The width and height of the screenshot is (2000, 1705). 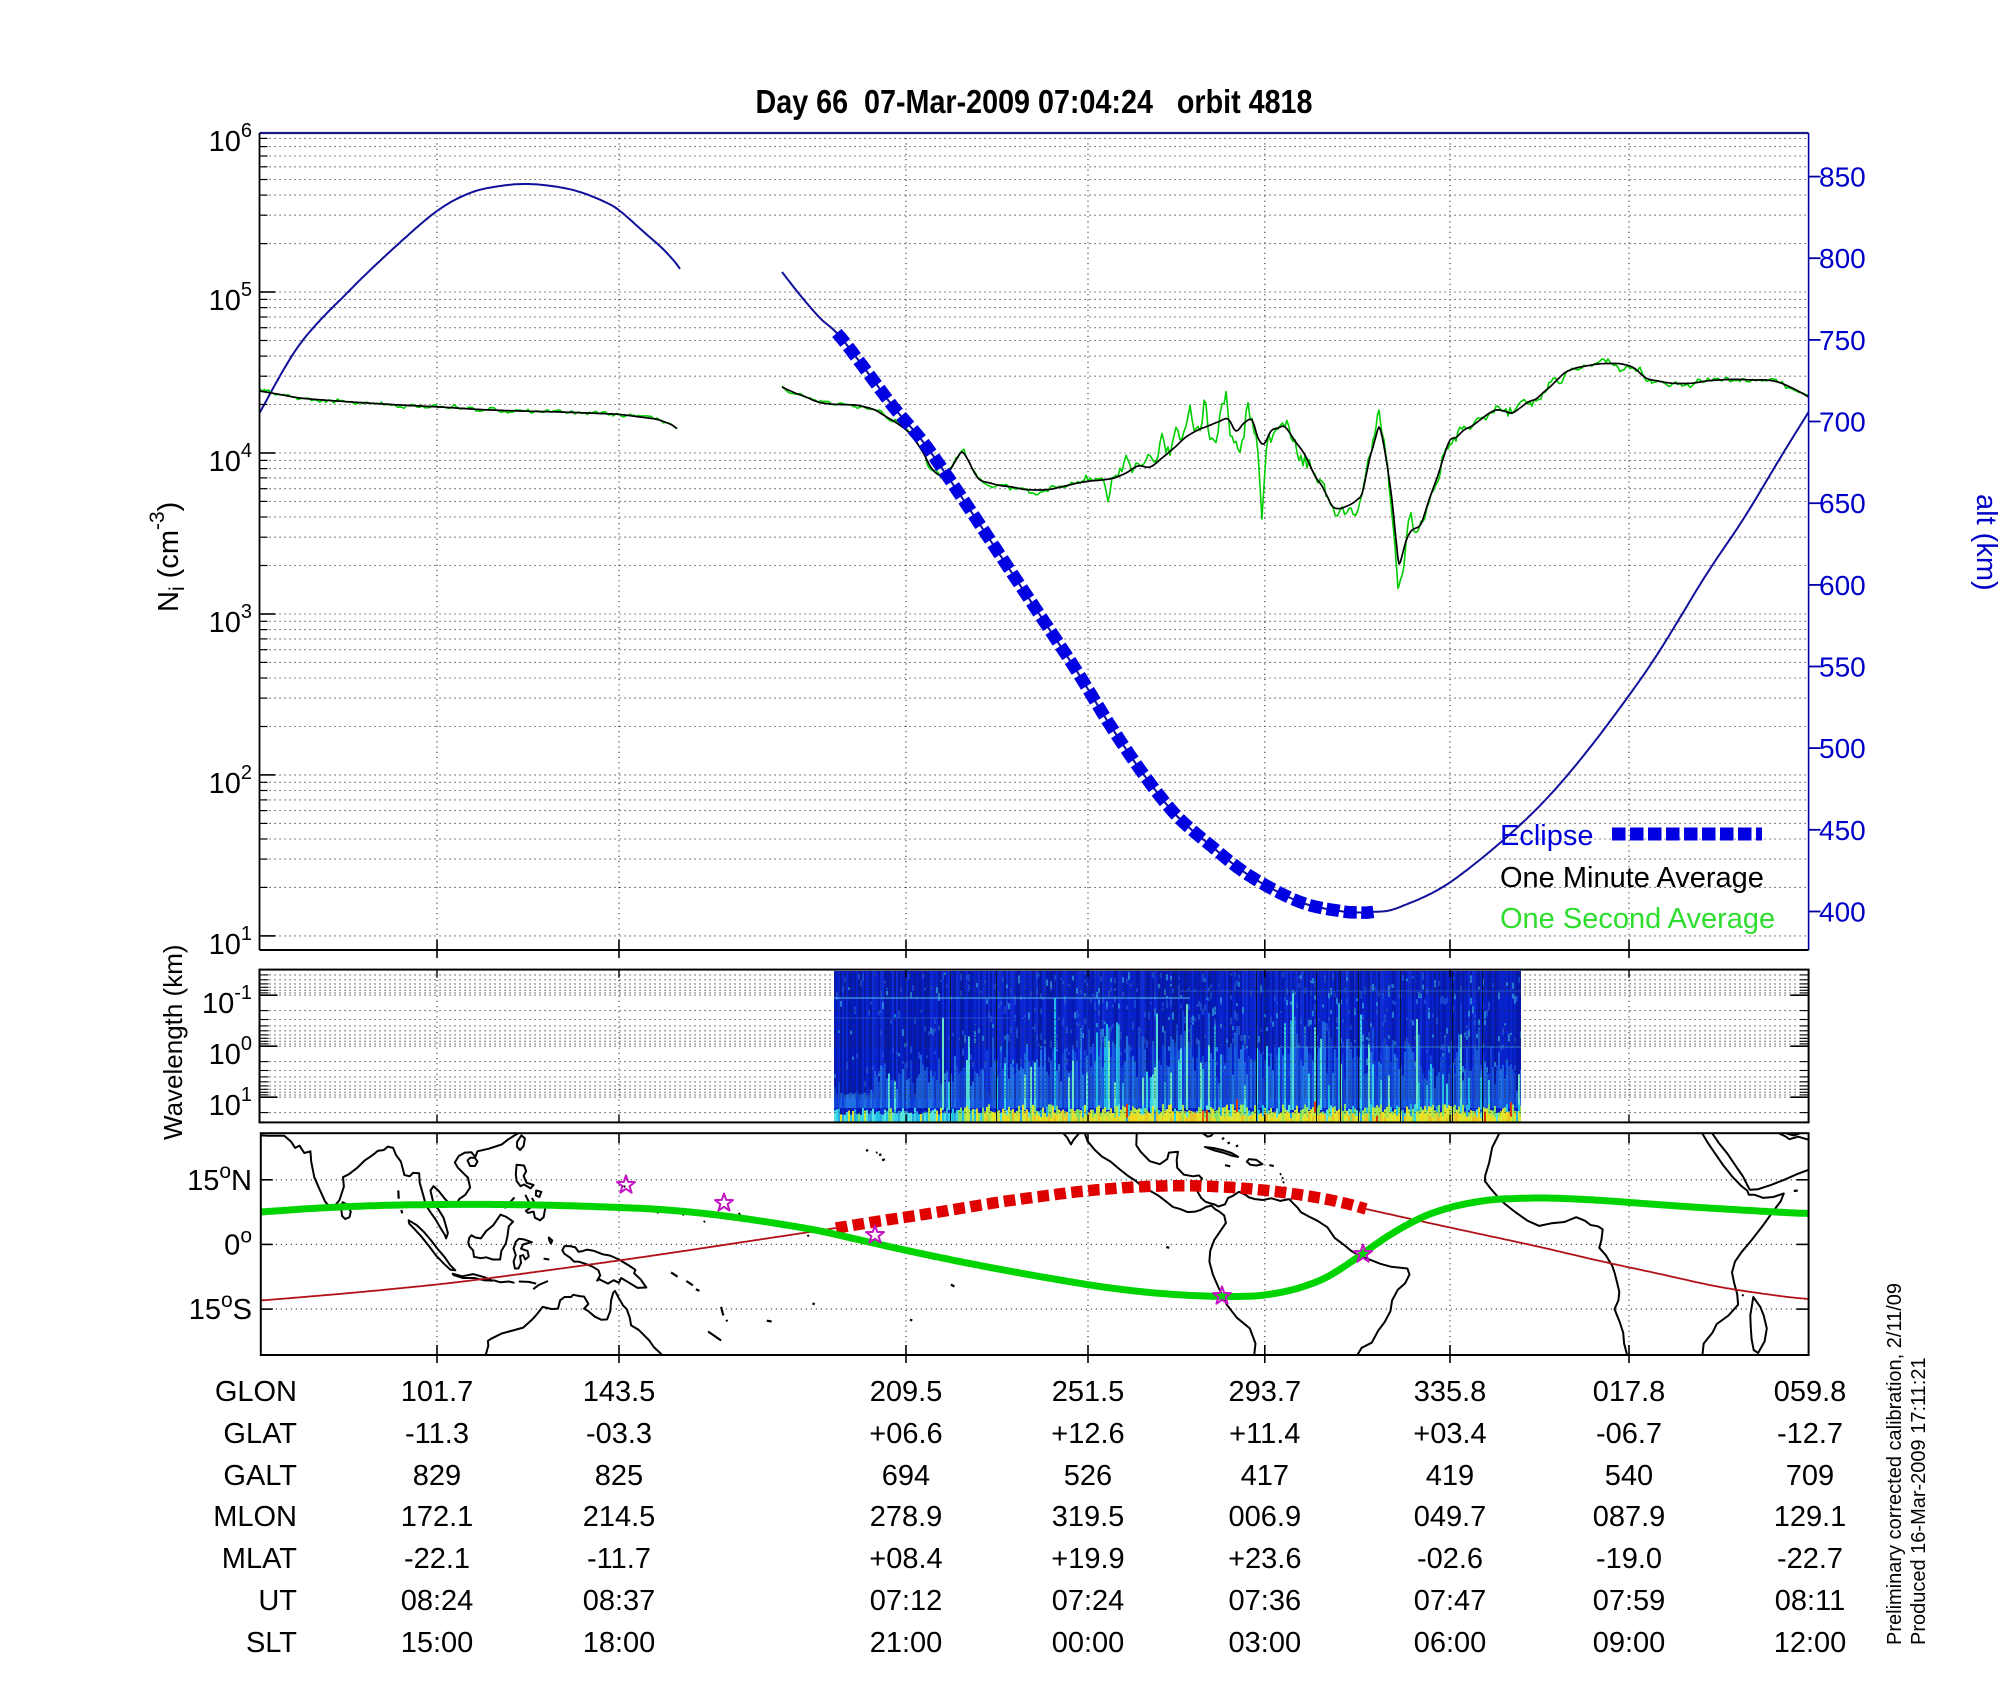 I want to click on svg-text: 08:24, so click(x=437, y=1601).